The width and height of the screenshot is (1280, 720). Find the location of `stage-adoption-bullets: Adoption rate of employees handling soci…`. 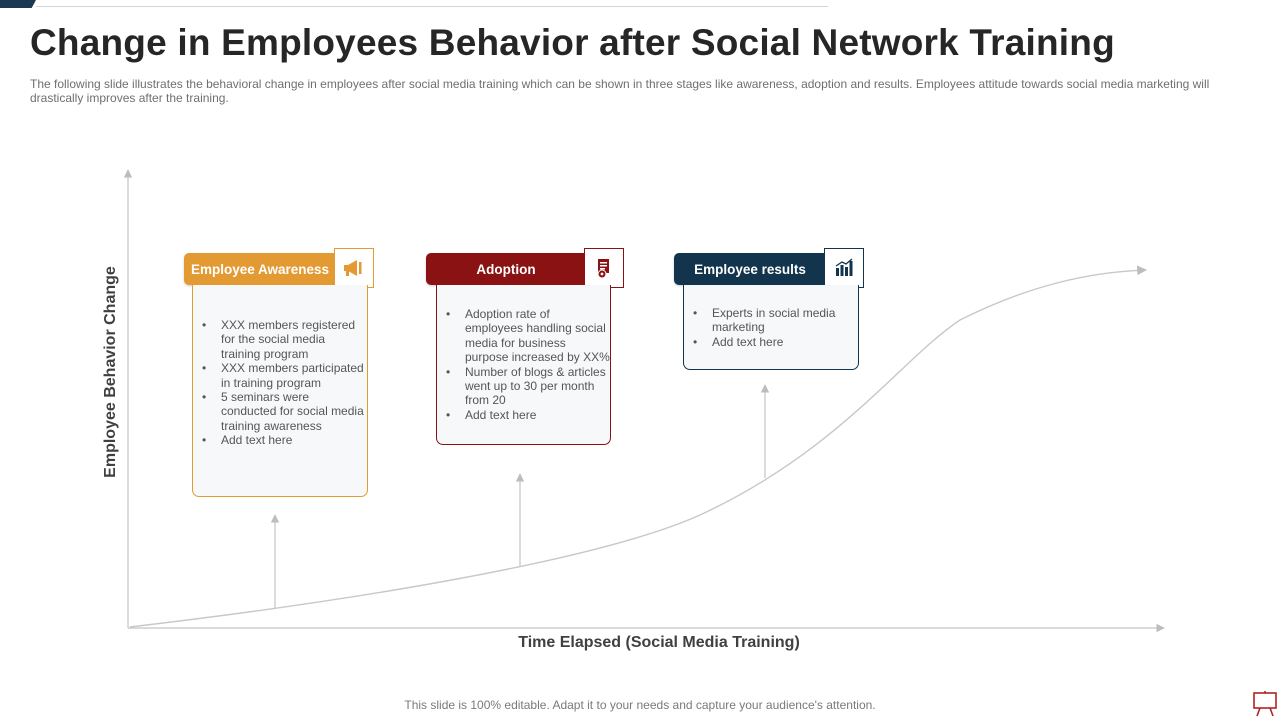

stage-adoption-bullets: Adoption rate of employees handling soci… is located at coordinates (523, 365).